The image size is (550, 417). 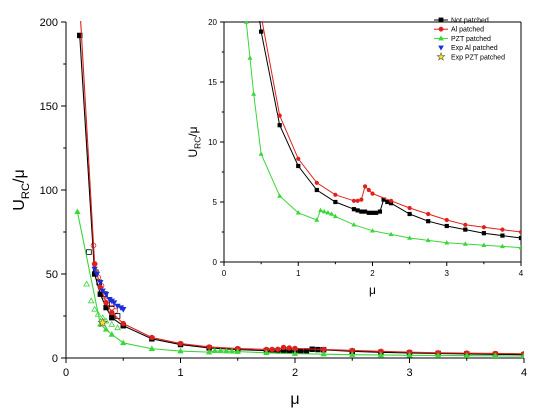 What do you see at coordinates (212, 22) in the screenshot?
I see `inset-y-tick-label: 20` at bounding box center [212, 22].